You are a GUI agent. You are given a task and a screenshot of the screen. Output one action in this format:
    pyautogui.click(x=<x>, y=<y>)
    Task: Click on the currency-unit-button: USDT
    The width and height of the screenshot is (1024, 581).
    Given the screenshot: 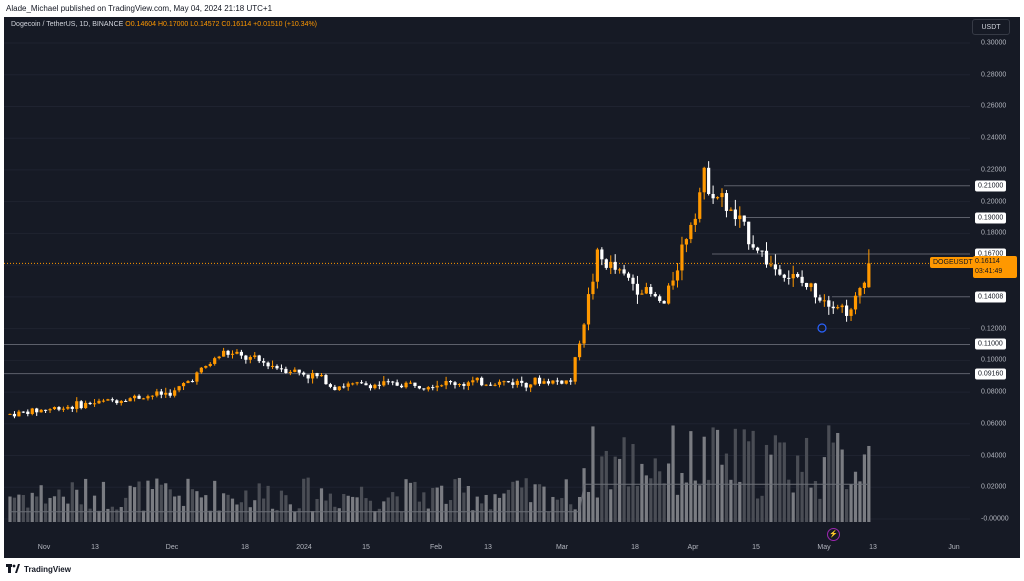 What is the action you would take?
    pyautogui.click(x=991, y=27)
    